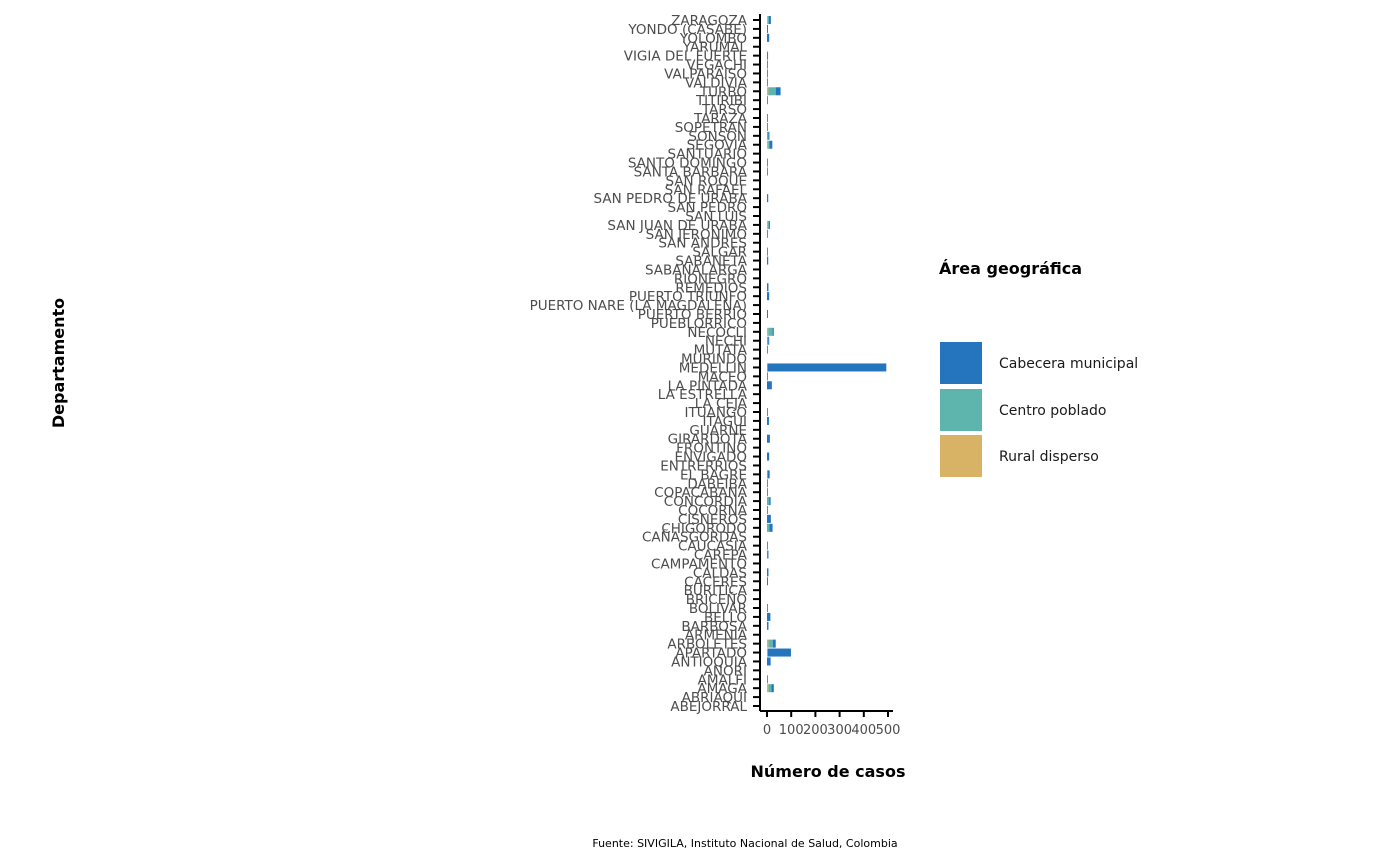 The image size is (1400, 866). What do you see at coordinates (1049, 457) in the screenshot?
I see `legend-label-rural-disperso: Rural disperso` at bounding box center [1049, 457].